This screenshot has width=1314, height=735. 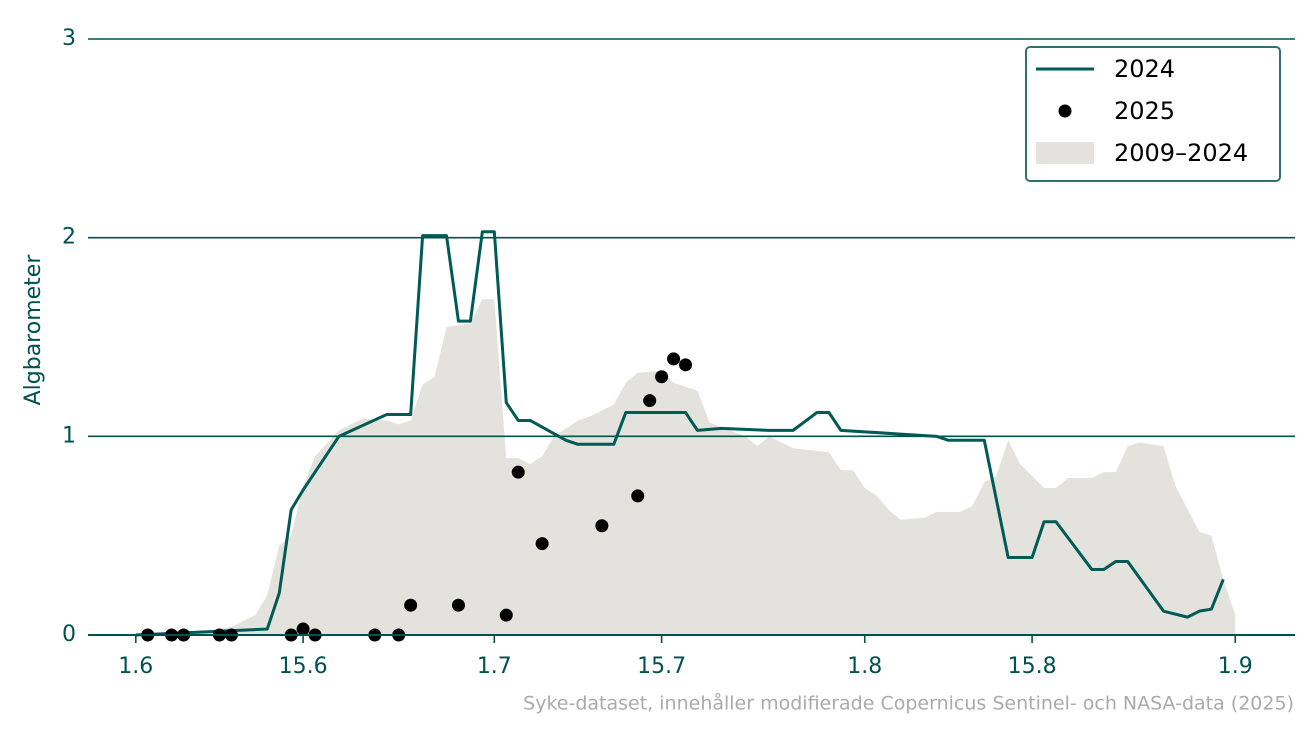 What do you see at coordinates (303, 666) in the screenshot?
I see `x-tick-label: 15.6` at bounding box center [303, 666].